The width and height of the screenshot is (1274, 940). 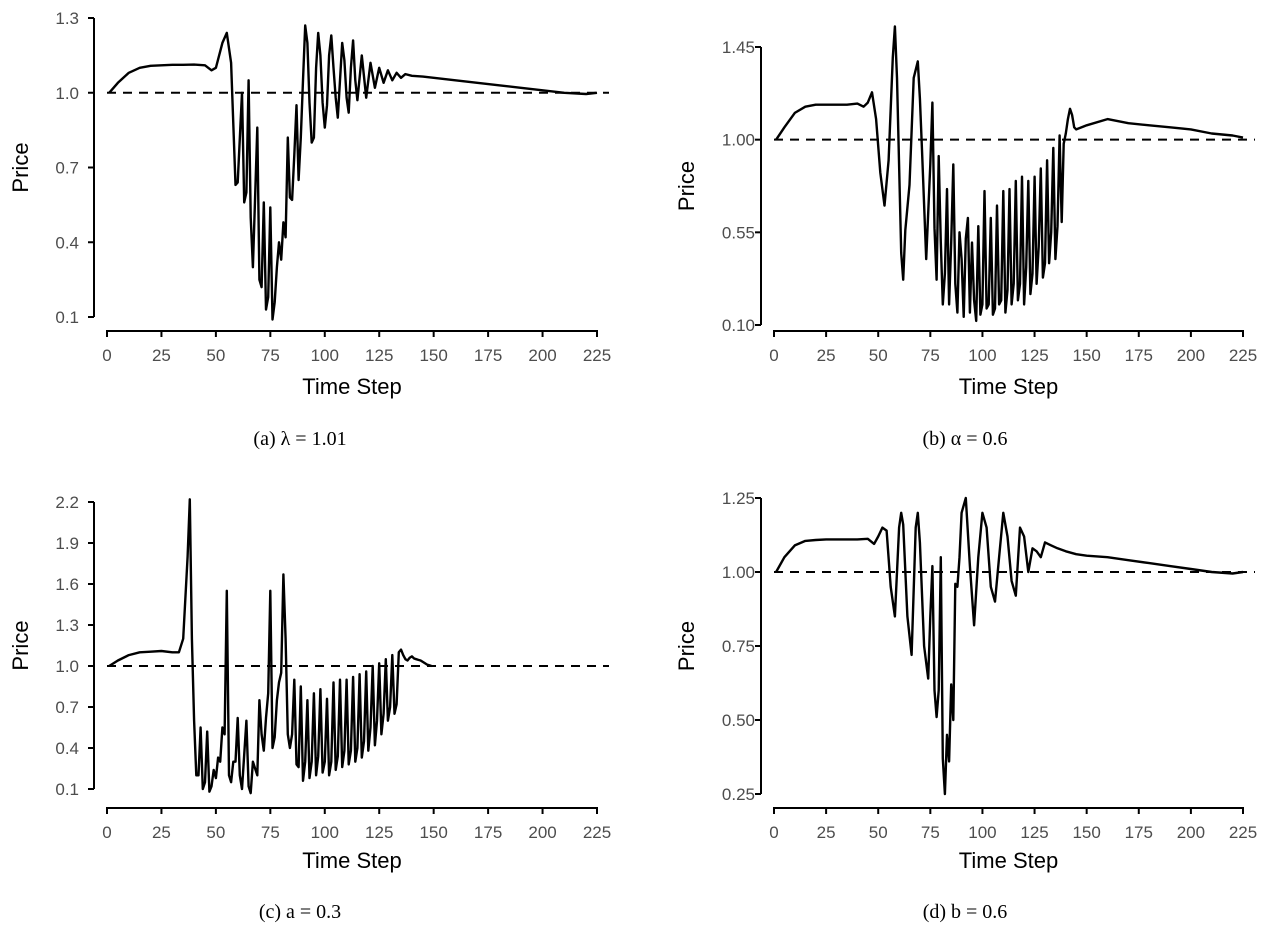 I want to click on y-tick-label: 1.6, so click(x=67, y=584).